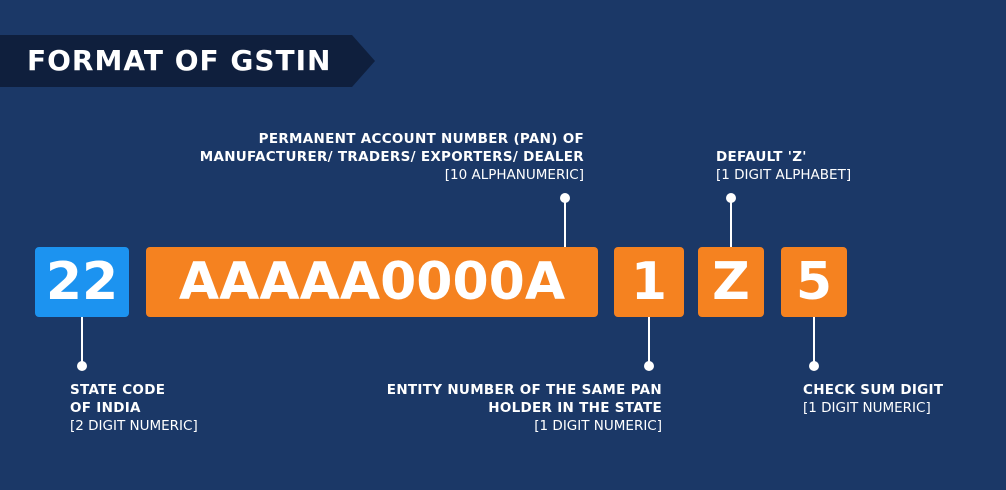  Describe the element at coordinates (598, 426) in the screenshot. I see `entity-number-label-detail: [1 DIGIT NUMERIC]` at that location.